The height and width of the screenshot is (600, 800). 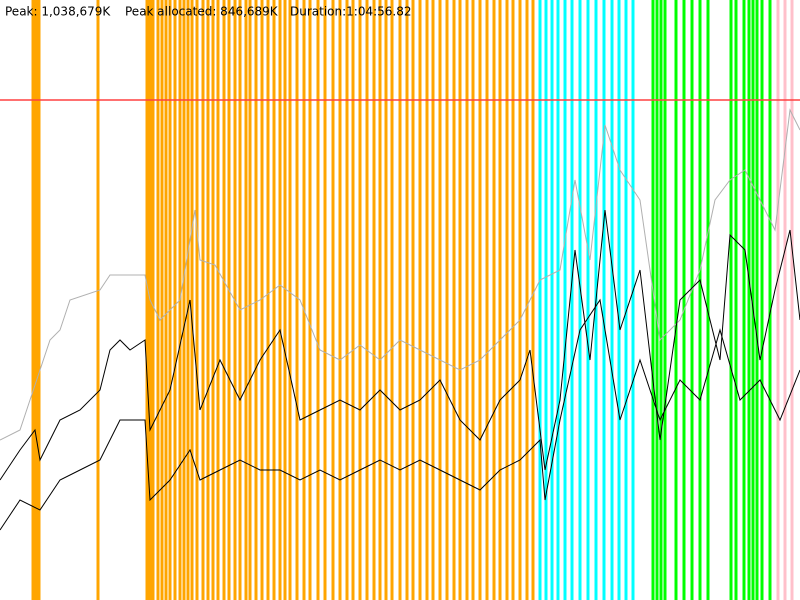 What do you see at coordinates (58, 12) in the screenshot?
I see `peak-label: Peak: 1,038,679K` at bounding box center [58, 12].